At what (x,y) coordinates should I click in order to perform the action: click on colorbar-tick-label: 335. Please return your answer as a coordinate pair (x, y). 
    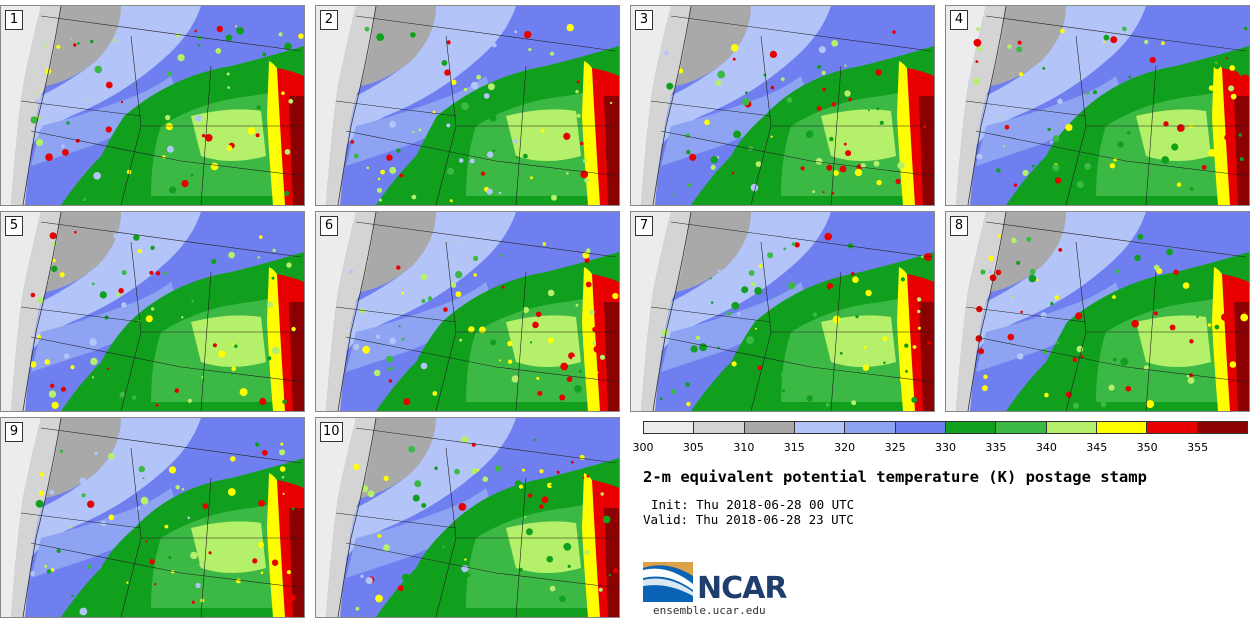
    Looking at the image, I should click on (996, 447).